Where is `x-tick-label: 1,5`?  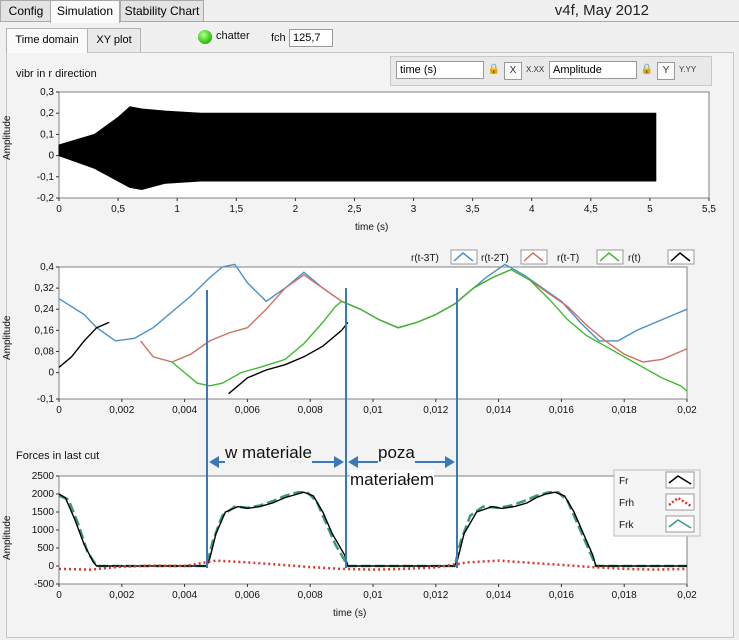 x-tick-label: 1,5 is located at coordinates (236, 209).